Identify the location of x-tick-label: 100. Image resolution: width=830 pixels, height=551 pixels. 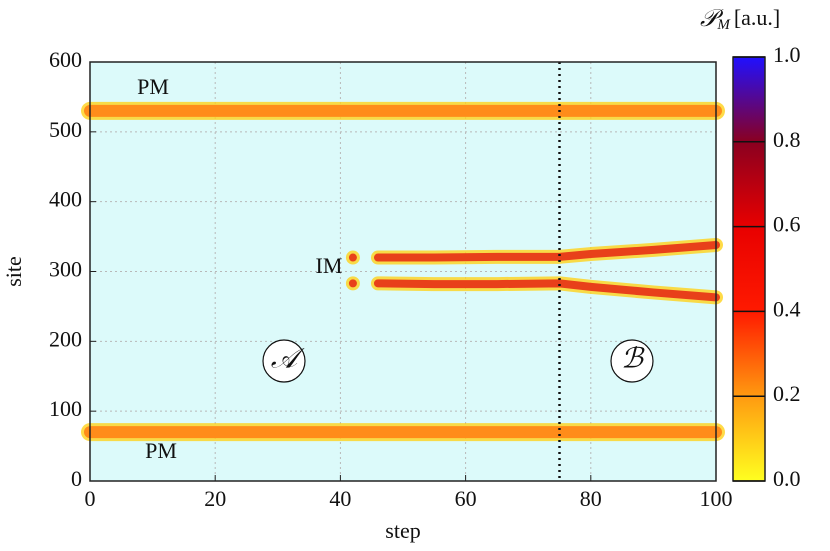
(716, 498).